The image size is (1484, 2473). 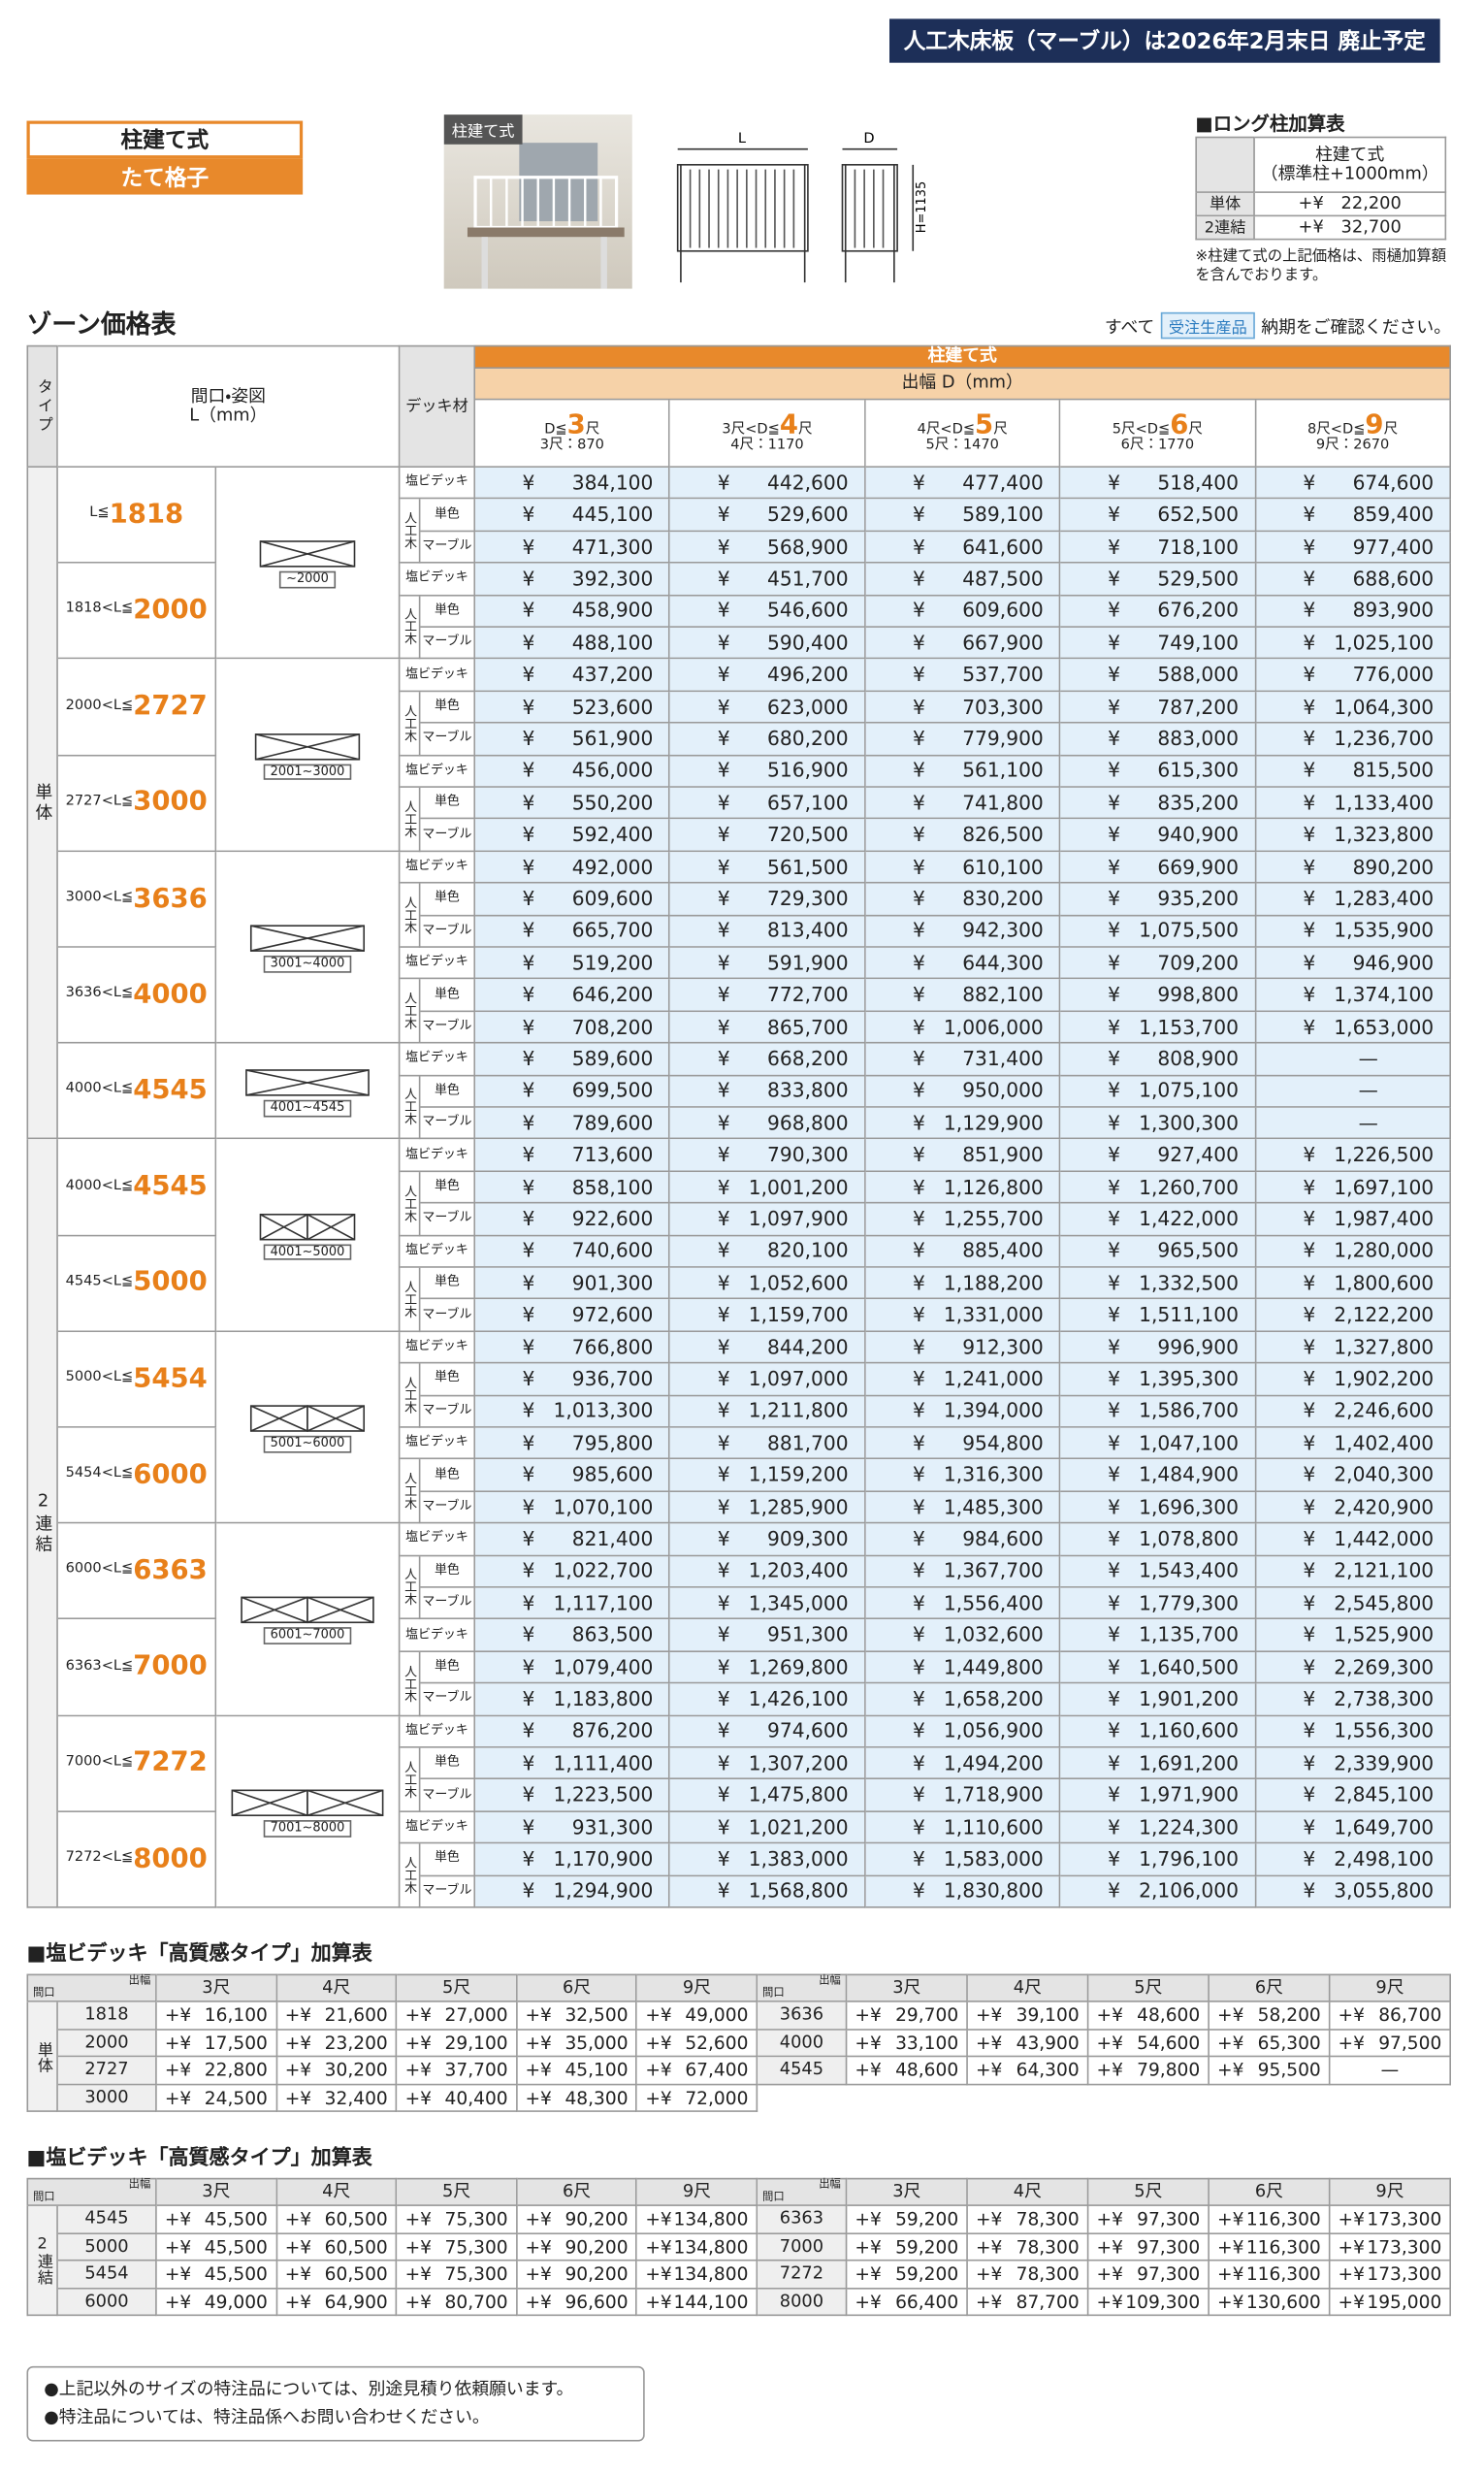 I want to click on price: 851,900, so click(x=1003, y=1154).